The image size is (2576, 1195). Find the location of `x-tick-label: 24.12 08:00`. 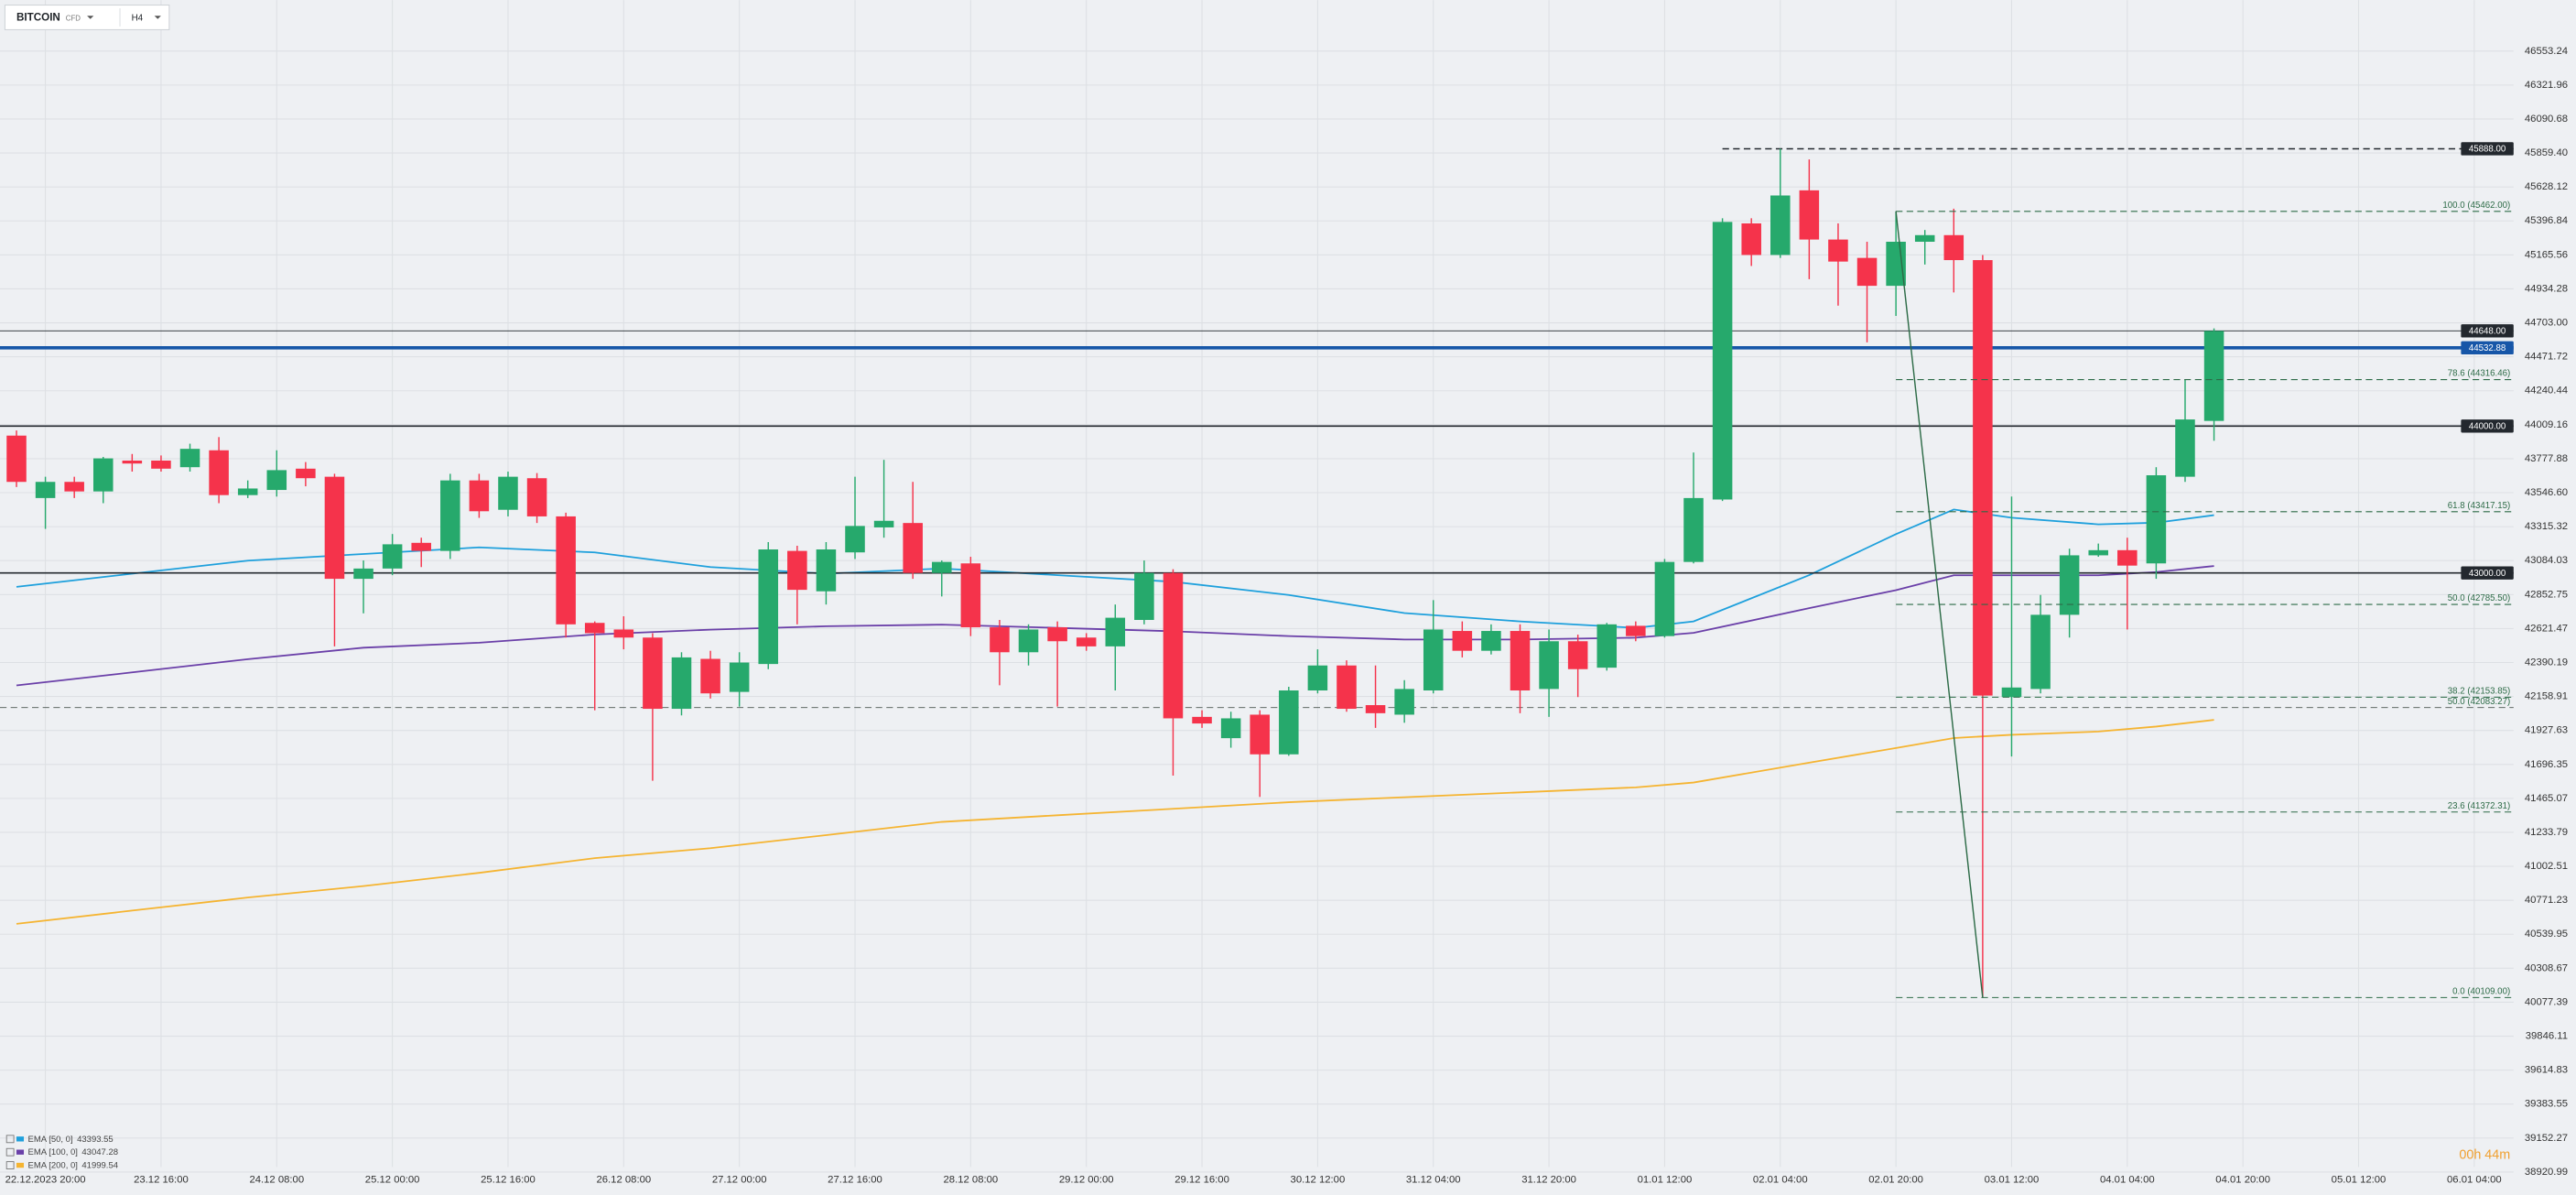

x-tick-label: 24.12 08:00 is located at coordinates (277, 1180).